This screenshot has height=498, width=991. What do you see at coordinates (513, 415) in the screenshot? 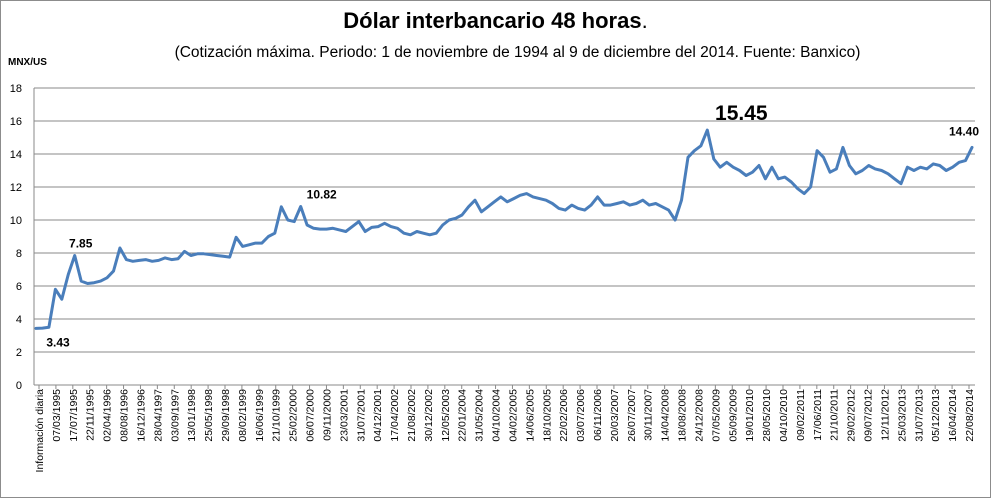
I see `x-tick-label: 04/02/2005` at bounding box center [513, 415].